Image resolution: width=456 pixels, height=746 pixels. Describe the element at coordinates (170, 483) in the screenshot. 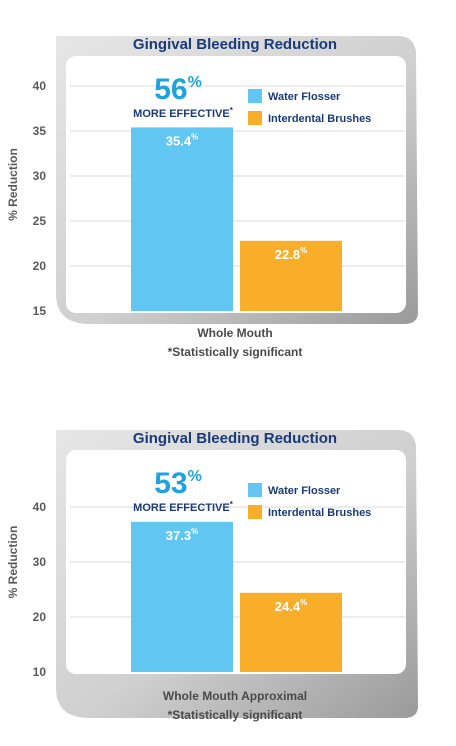

I see `callout-number: 53` at that location.